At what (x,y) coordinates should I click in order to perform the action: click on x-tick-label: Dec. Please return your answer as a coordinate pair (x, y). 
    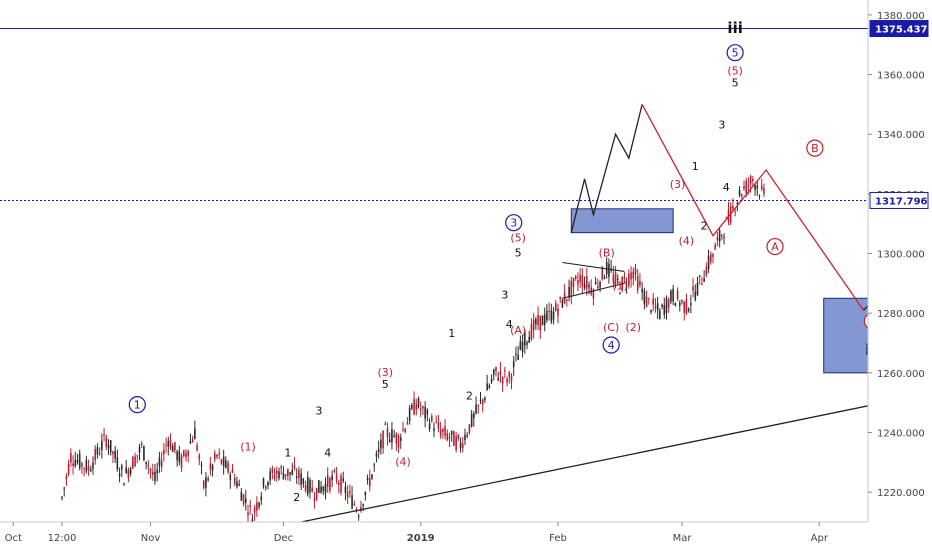
    Looking at the image, I should click on (283, 538).